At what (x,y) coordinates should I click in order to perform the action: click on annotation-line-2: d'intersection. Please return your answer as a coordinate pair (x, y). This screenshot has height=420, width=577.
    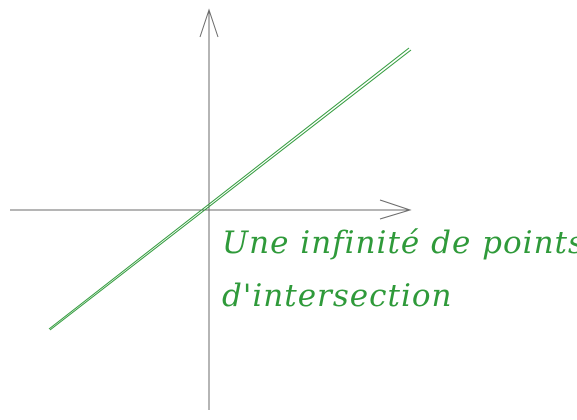
    Looking at the image, I should click on (337, 296).